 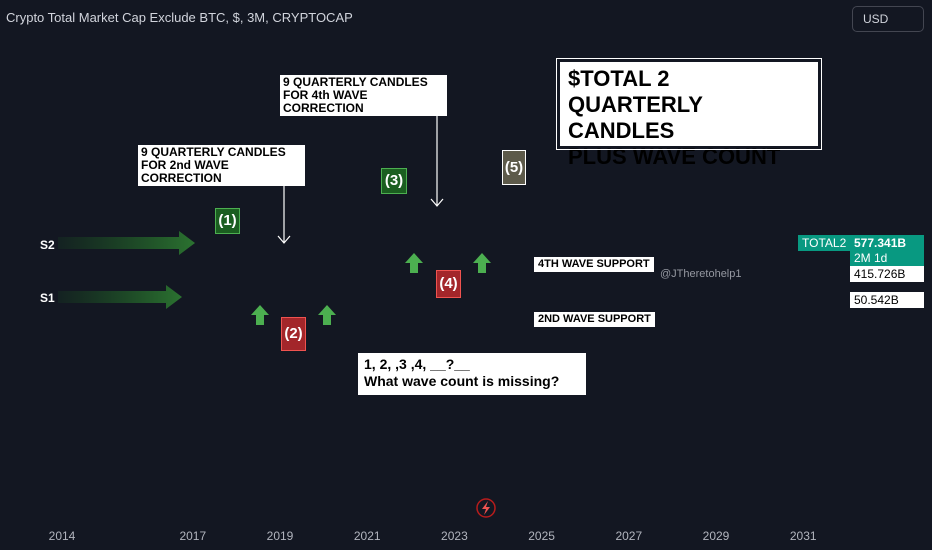 What do you see at coordinates (367, 536) in the screenshot?
I see `x-tick-label: 2021` at bounding box center [367, 536].